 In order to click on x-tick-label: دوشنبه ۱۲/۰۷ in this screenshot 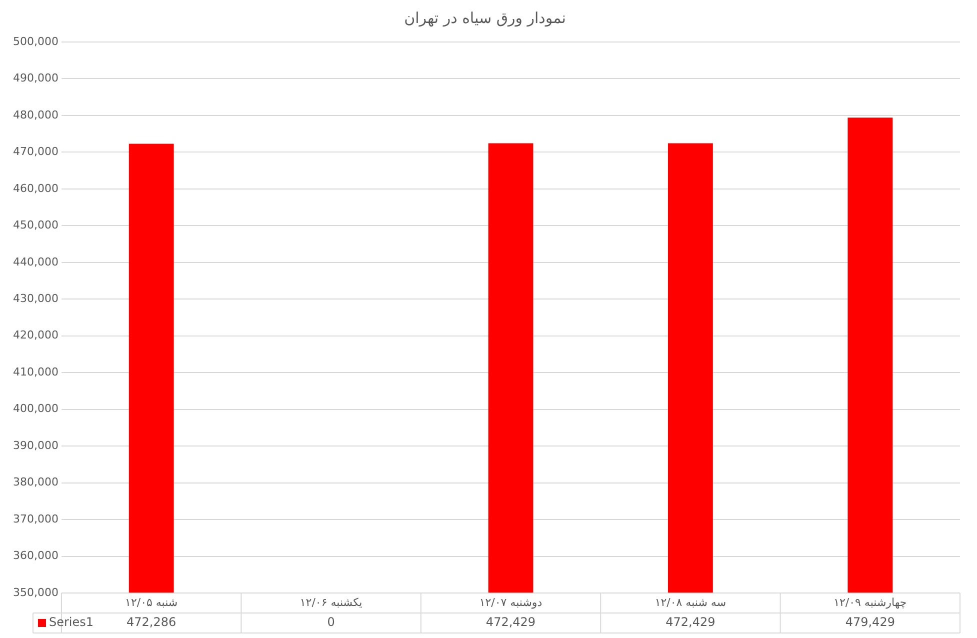, I will do `click(510, 602)`.